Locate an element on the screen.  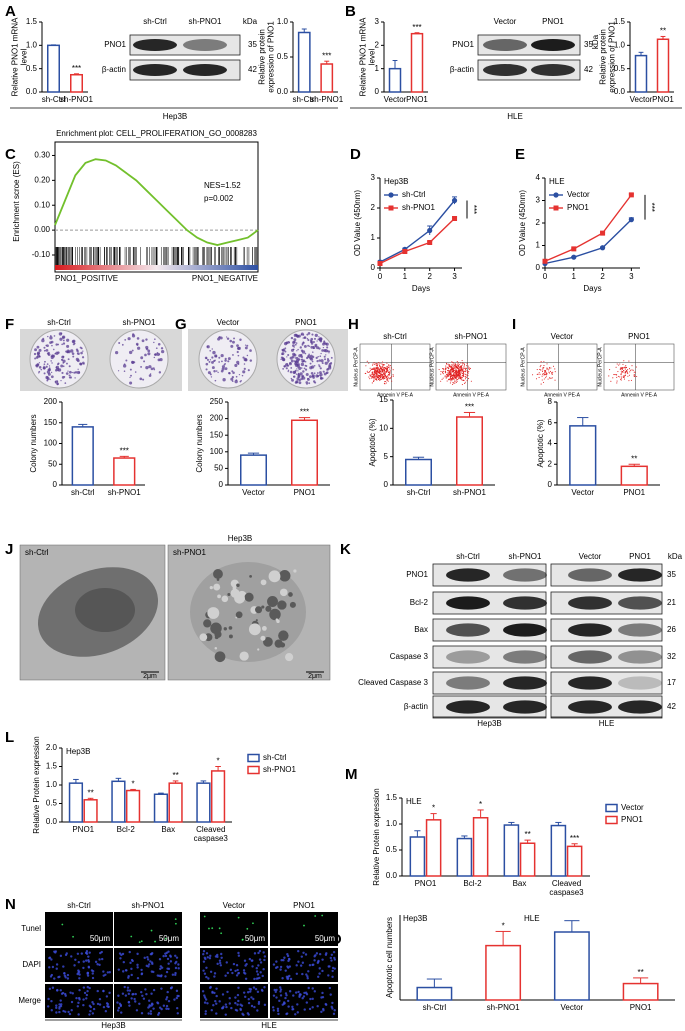
rank-strip is located at coordinates (156, 267).